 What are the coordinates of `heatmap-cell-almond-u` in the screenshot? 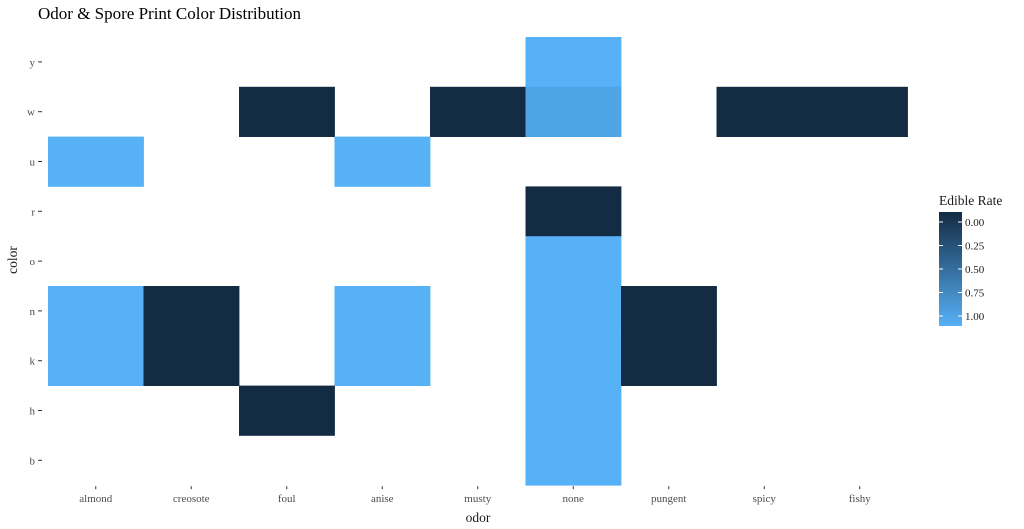 It's located at (96, 161).